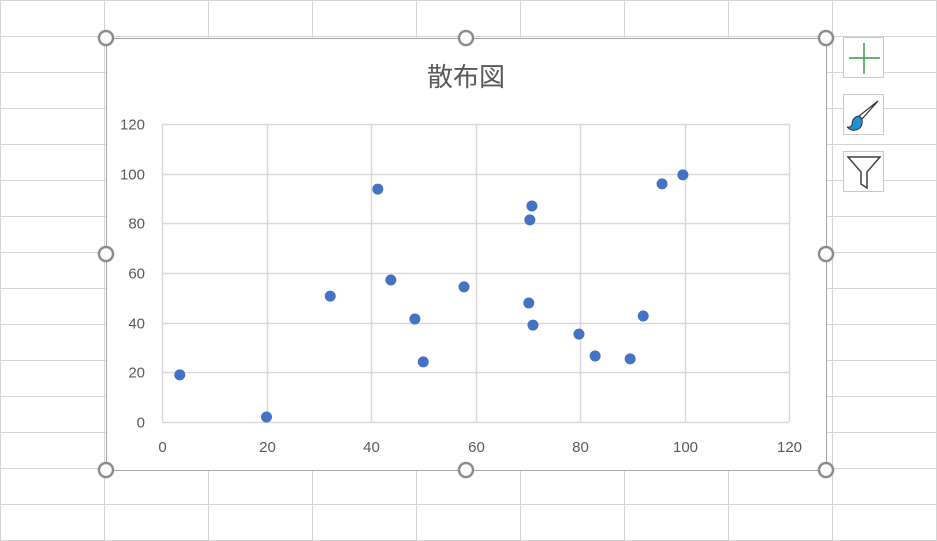 The width and height of the screenshot is (937, 541). Describe the element at coordinates (580, 447) in the screenshot. I see `x-tick-label: 80` at that location.